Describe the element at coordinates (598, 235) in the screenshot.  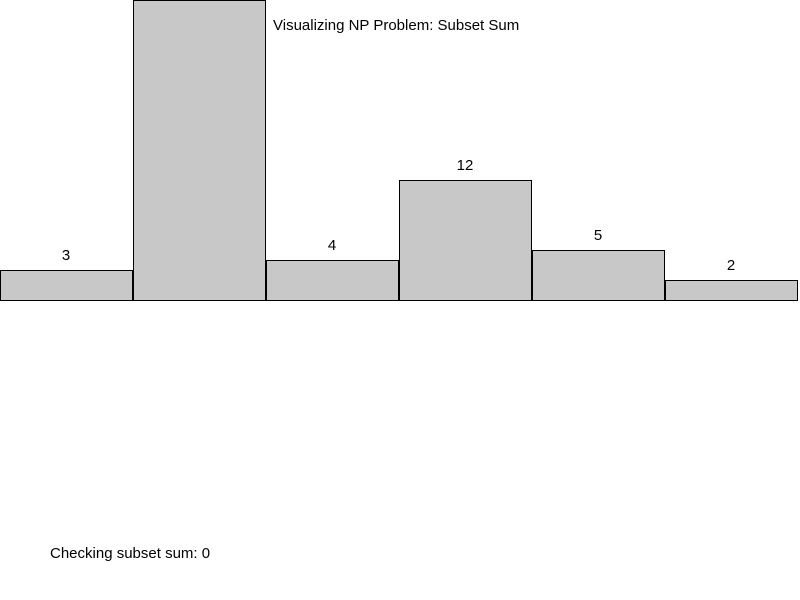
I see `bar-value-label-4: 5` at that location.